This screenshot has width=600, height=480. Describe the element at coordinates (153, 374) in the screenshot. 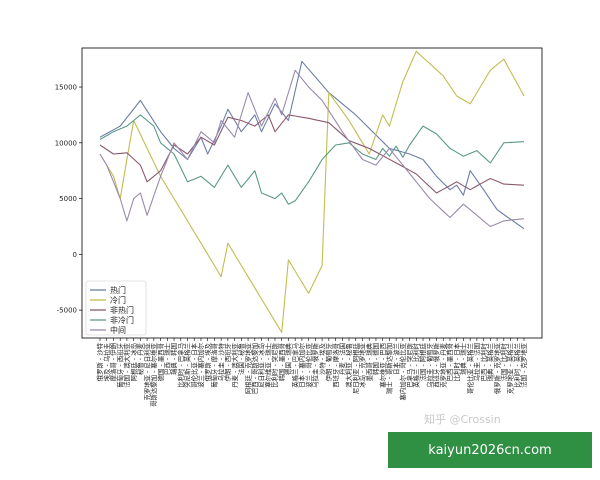

I see `x-tick-label: 哥斯达黎加 - 塞尔维亚` at that location.